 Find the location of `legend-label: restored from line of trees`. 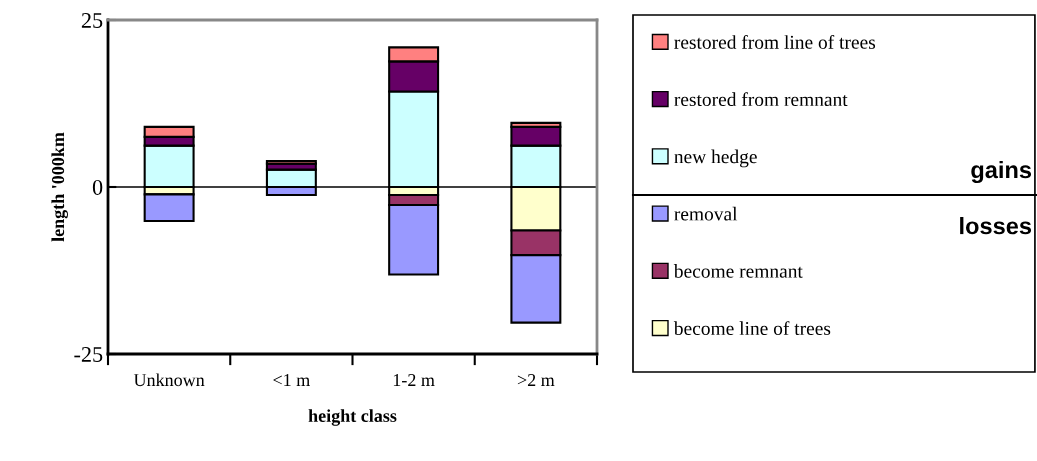

legend-label: restored from line of trees is located at coordinates (775, 41).